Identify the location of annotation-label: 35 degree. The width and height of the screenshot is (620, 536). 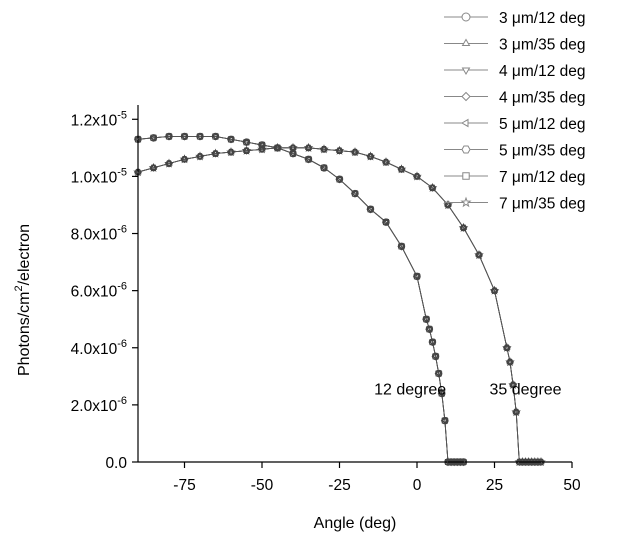
(526, 389).